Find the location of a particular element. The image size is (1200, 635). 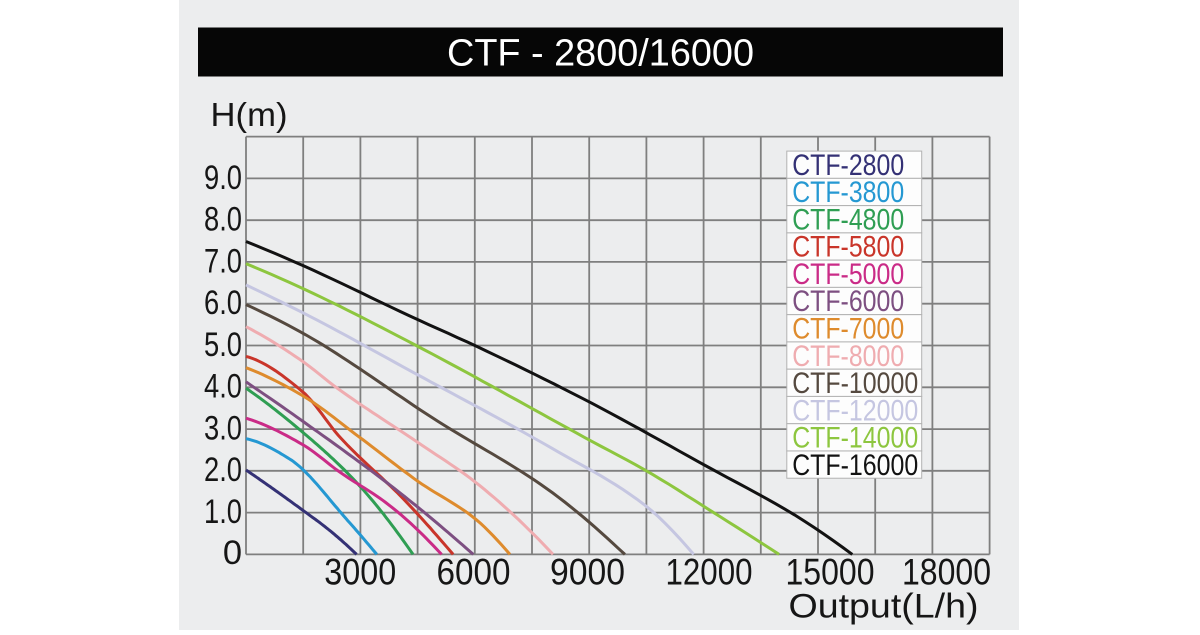

svg-text: 9000 is located at coordinates (587, 572).